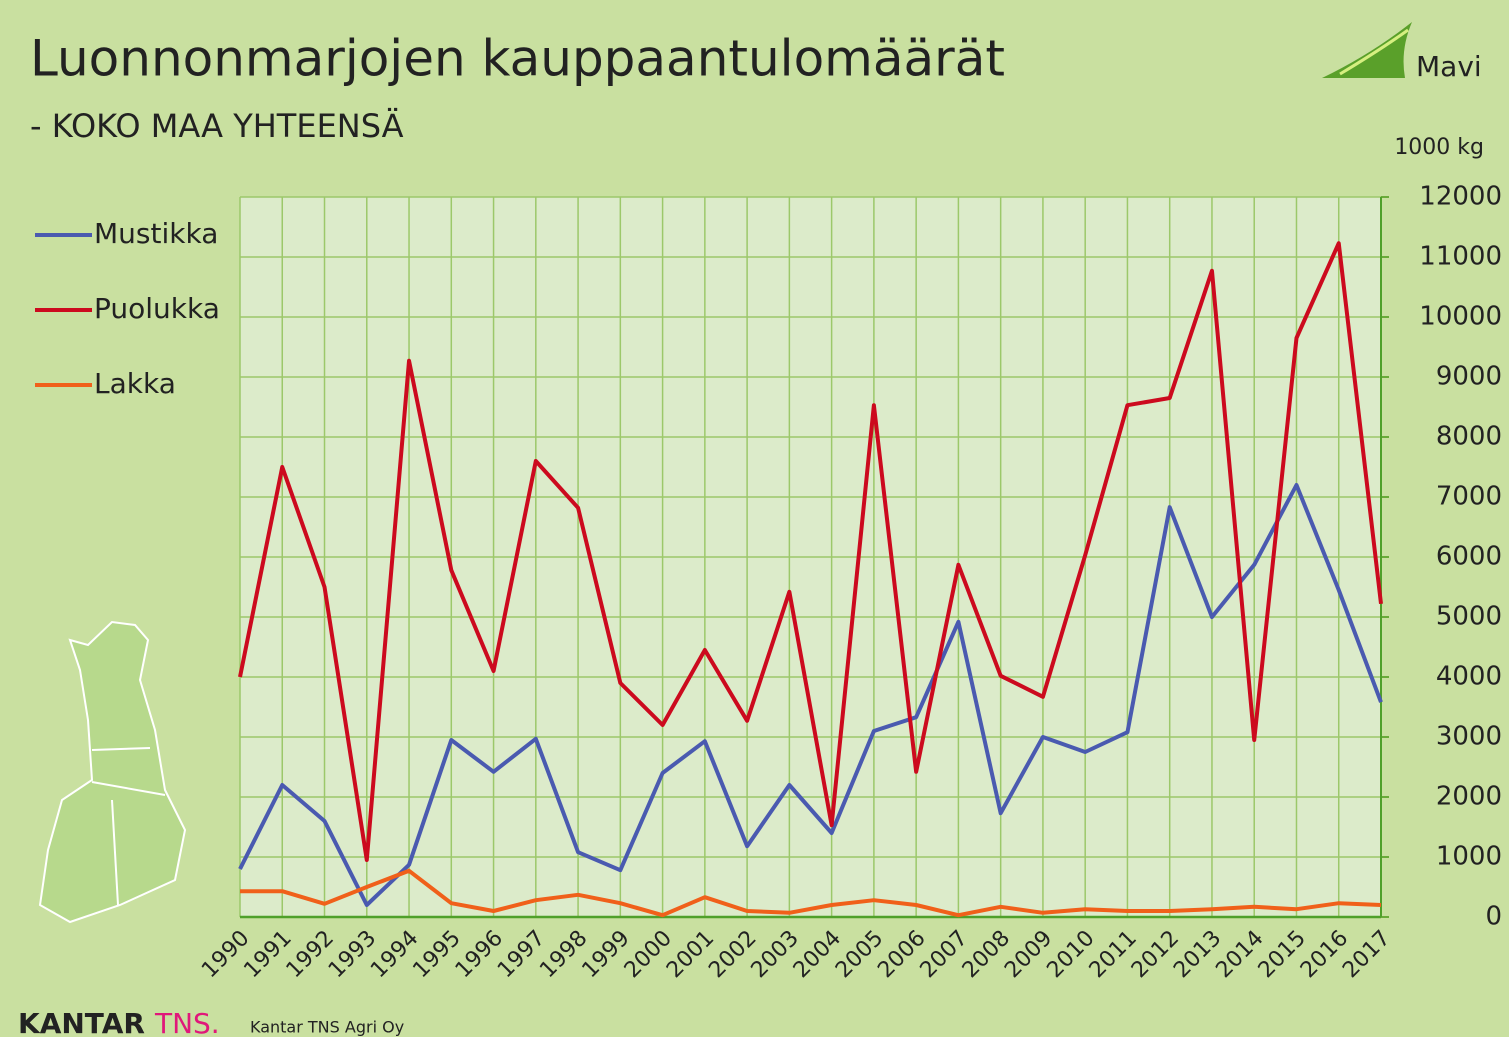 This screenshot has width=1509, height=1037. What do you see at coordinates (1460, 197) in the screenshot?
I see `y-tick-label: 12000` at bounding box center [1460, 197].